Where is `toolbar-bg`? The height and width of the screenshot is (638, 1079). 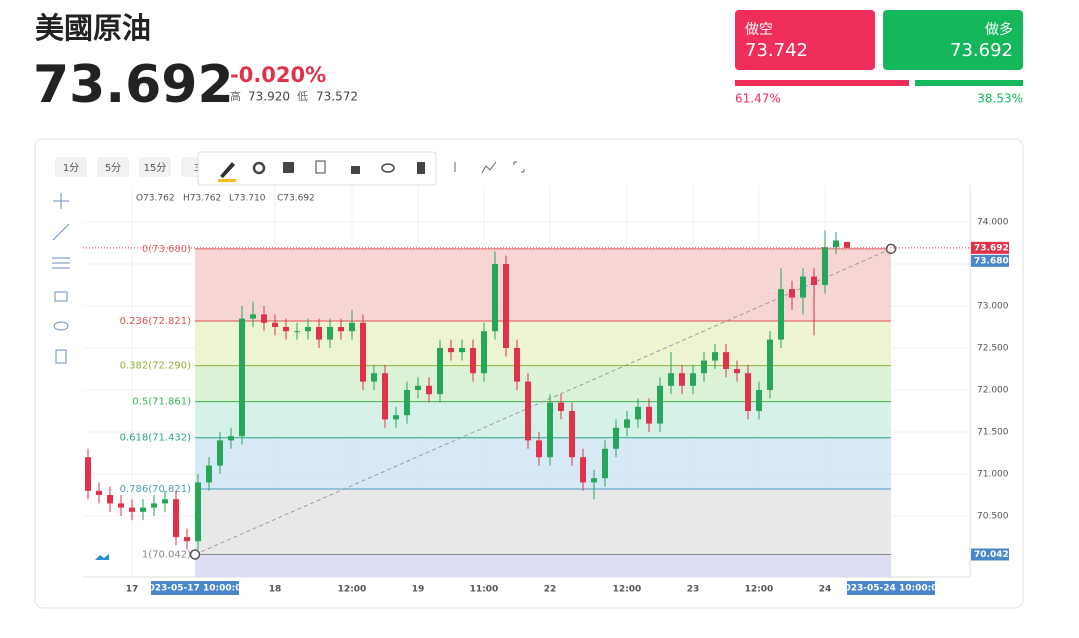 toolbar-bg is located at coordinates (317, 168).